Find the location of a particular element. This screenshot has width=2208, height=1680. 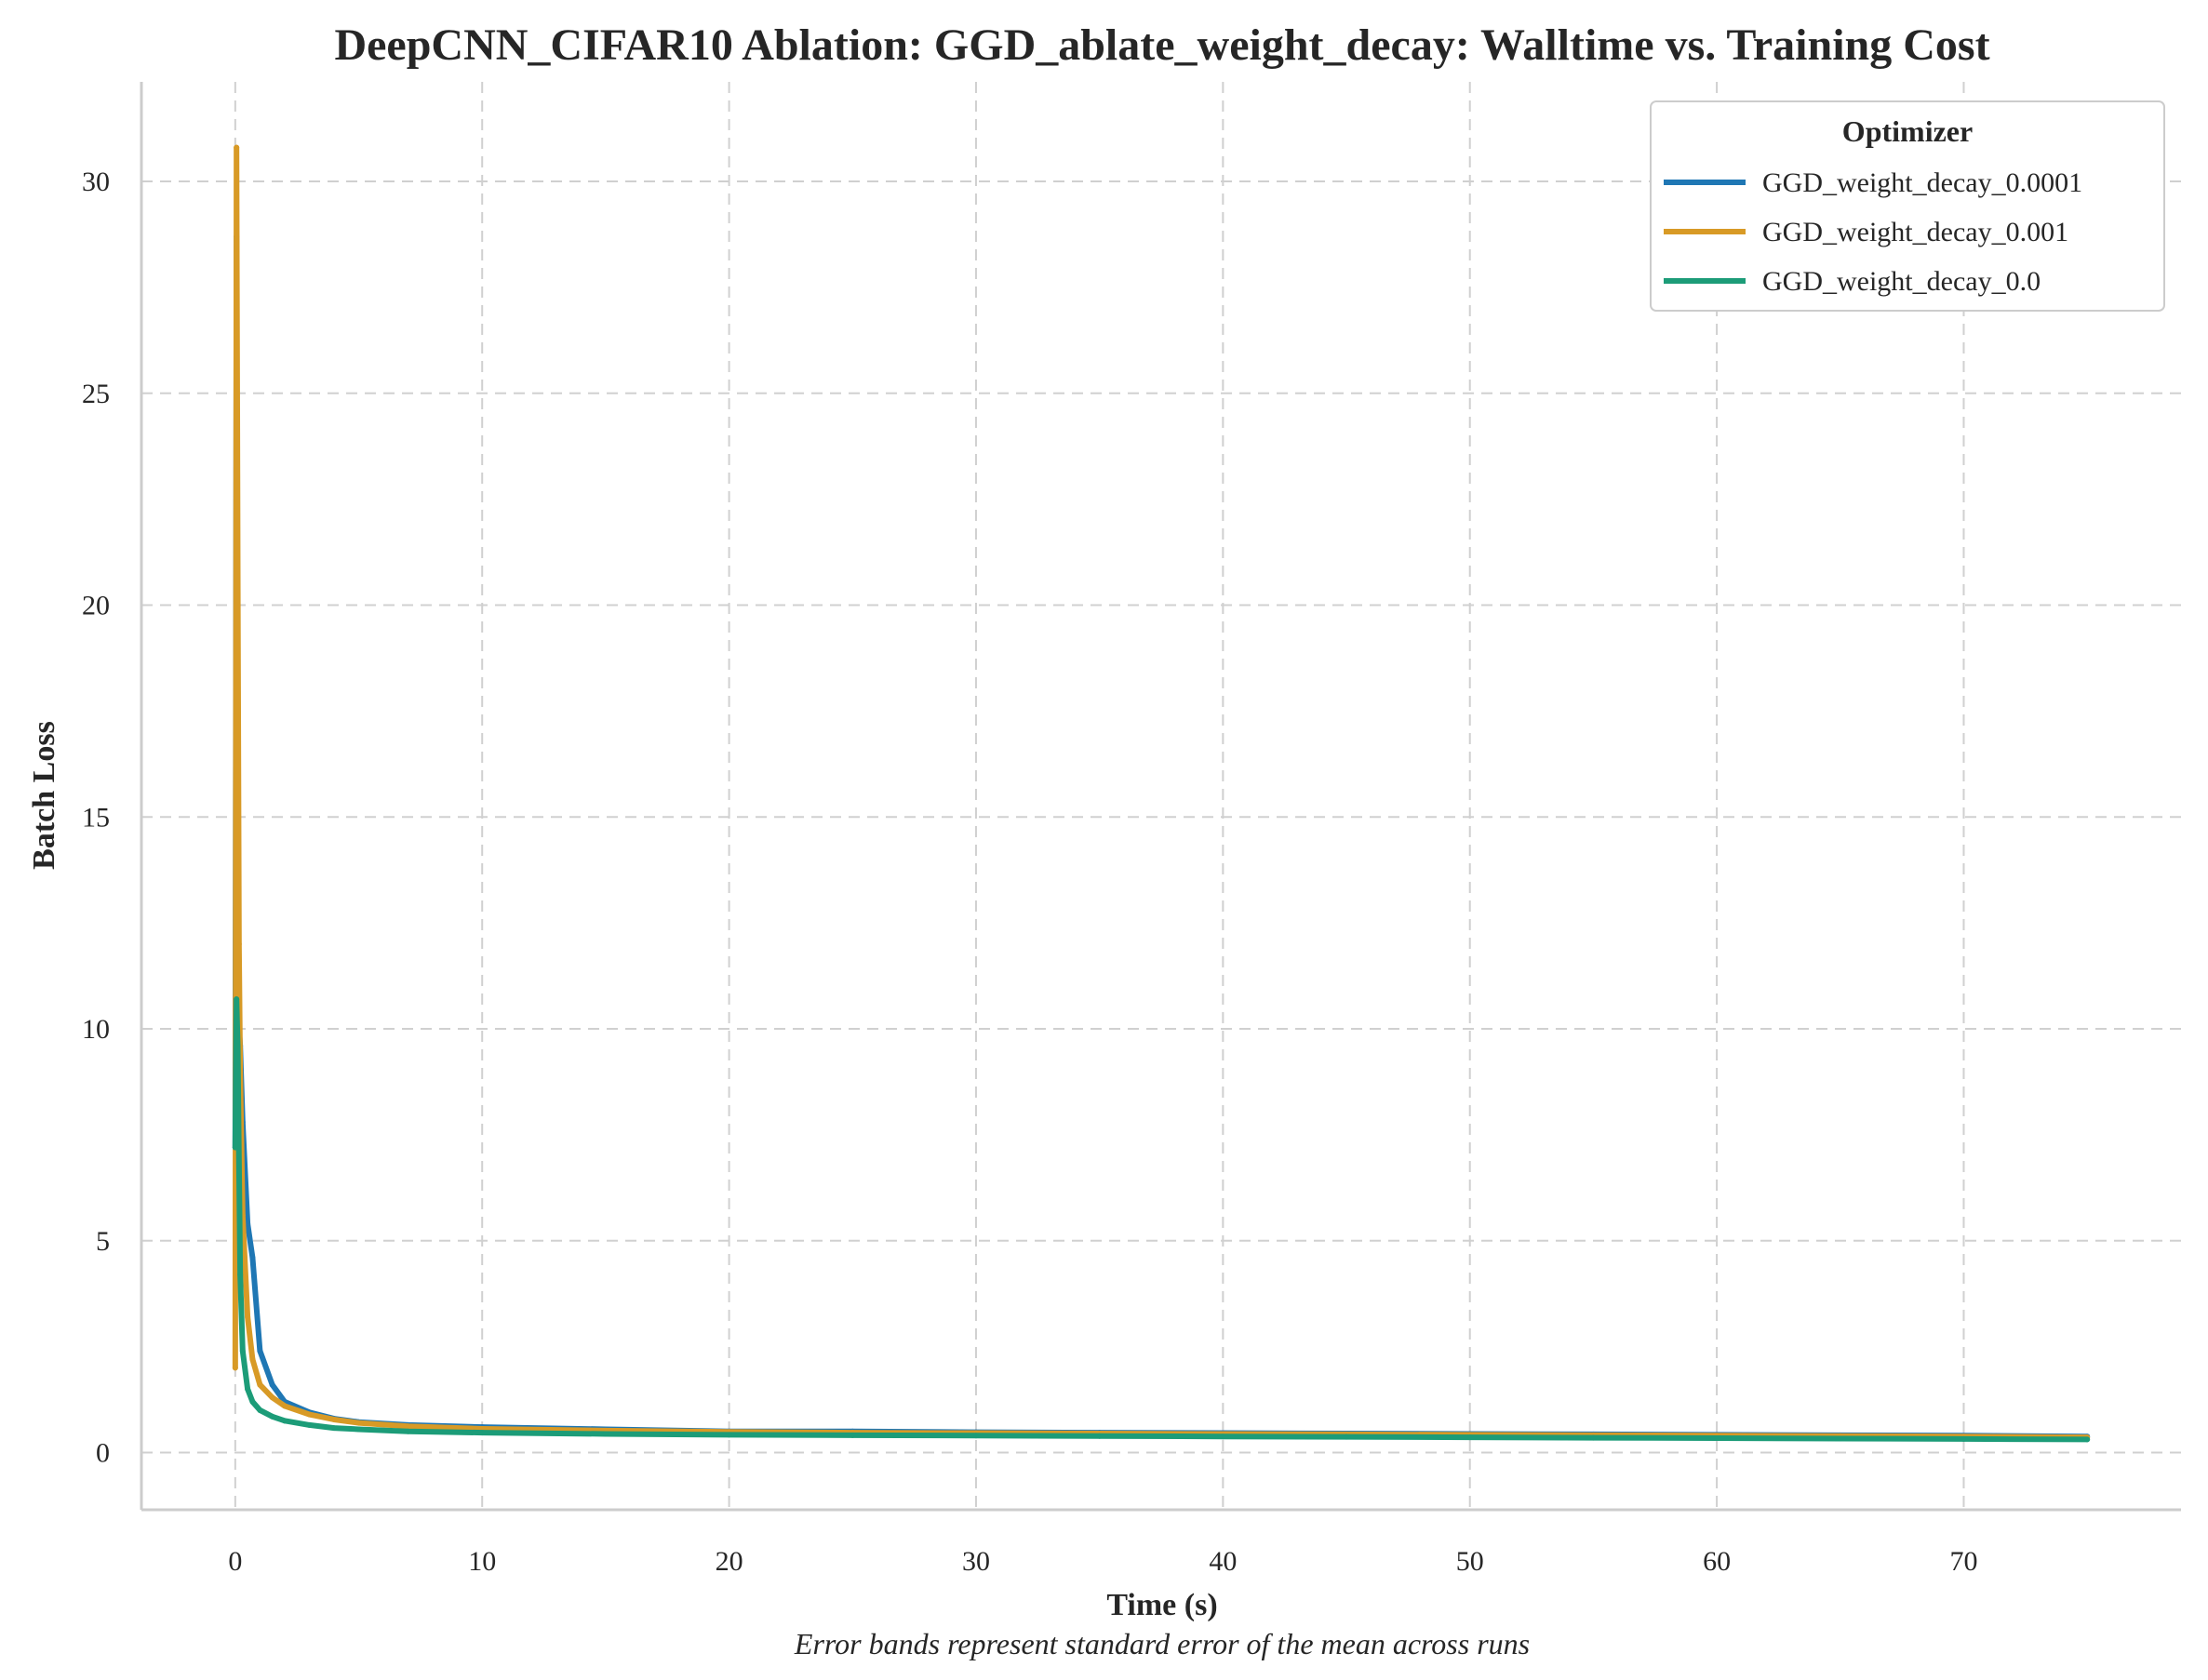

x-tick-label: 0 is located at coordinates (235, 1561).